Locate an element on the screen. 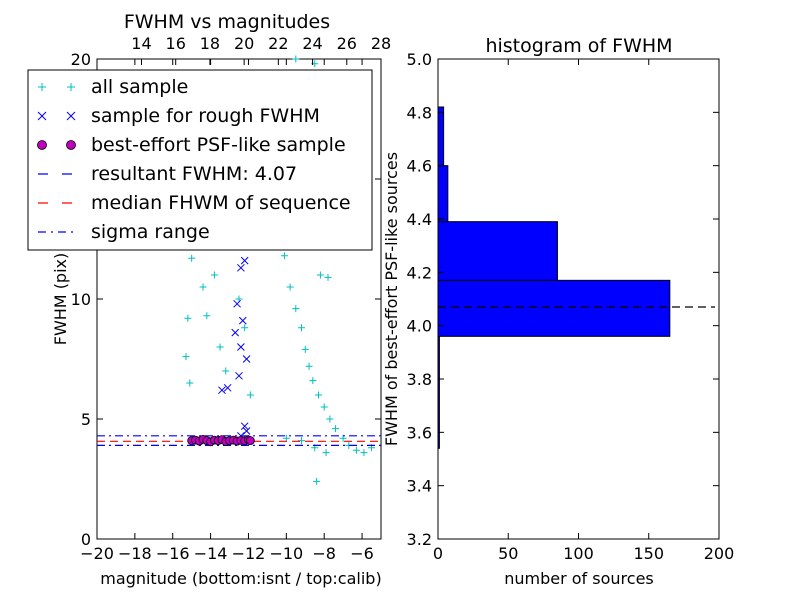 This screenshot has width=800, height=600. best-effort-point is located at coordinates (250, 441).